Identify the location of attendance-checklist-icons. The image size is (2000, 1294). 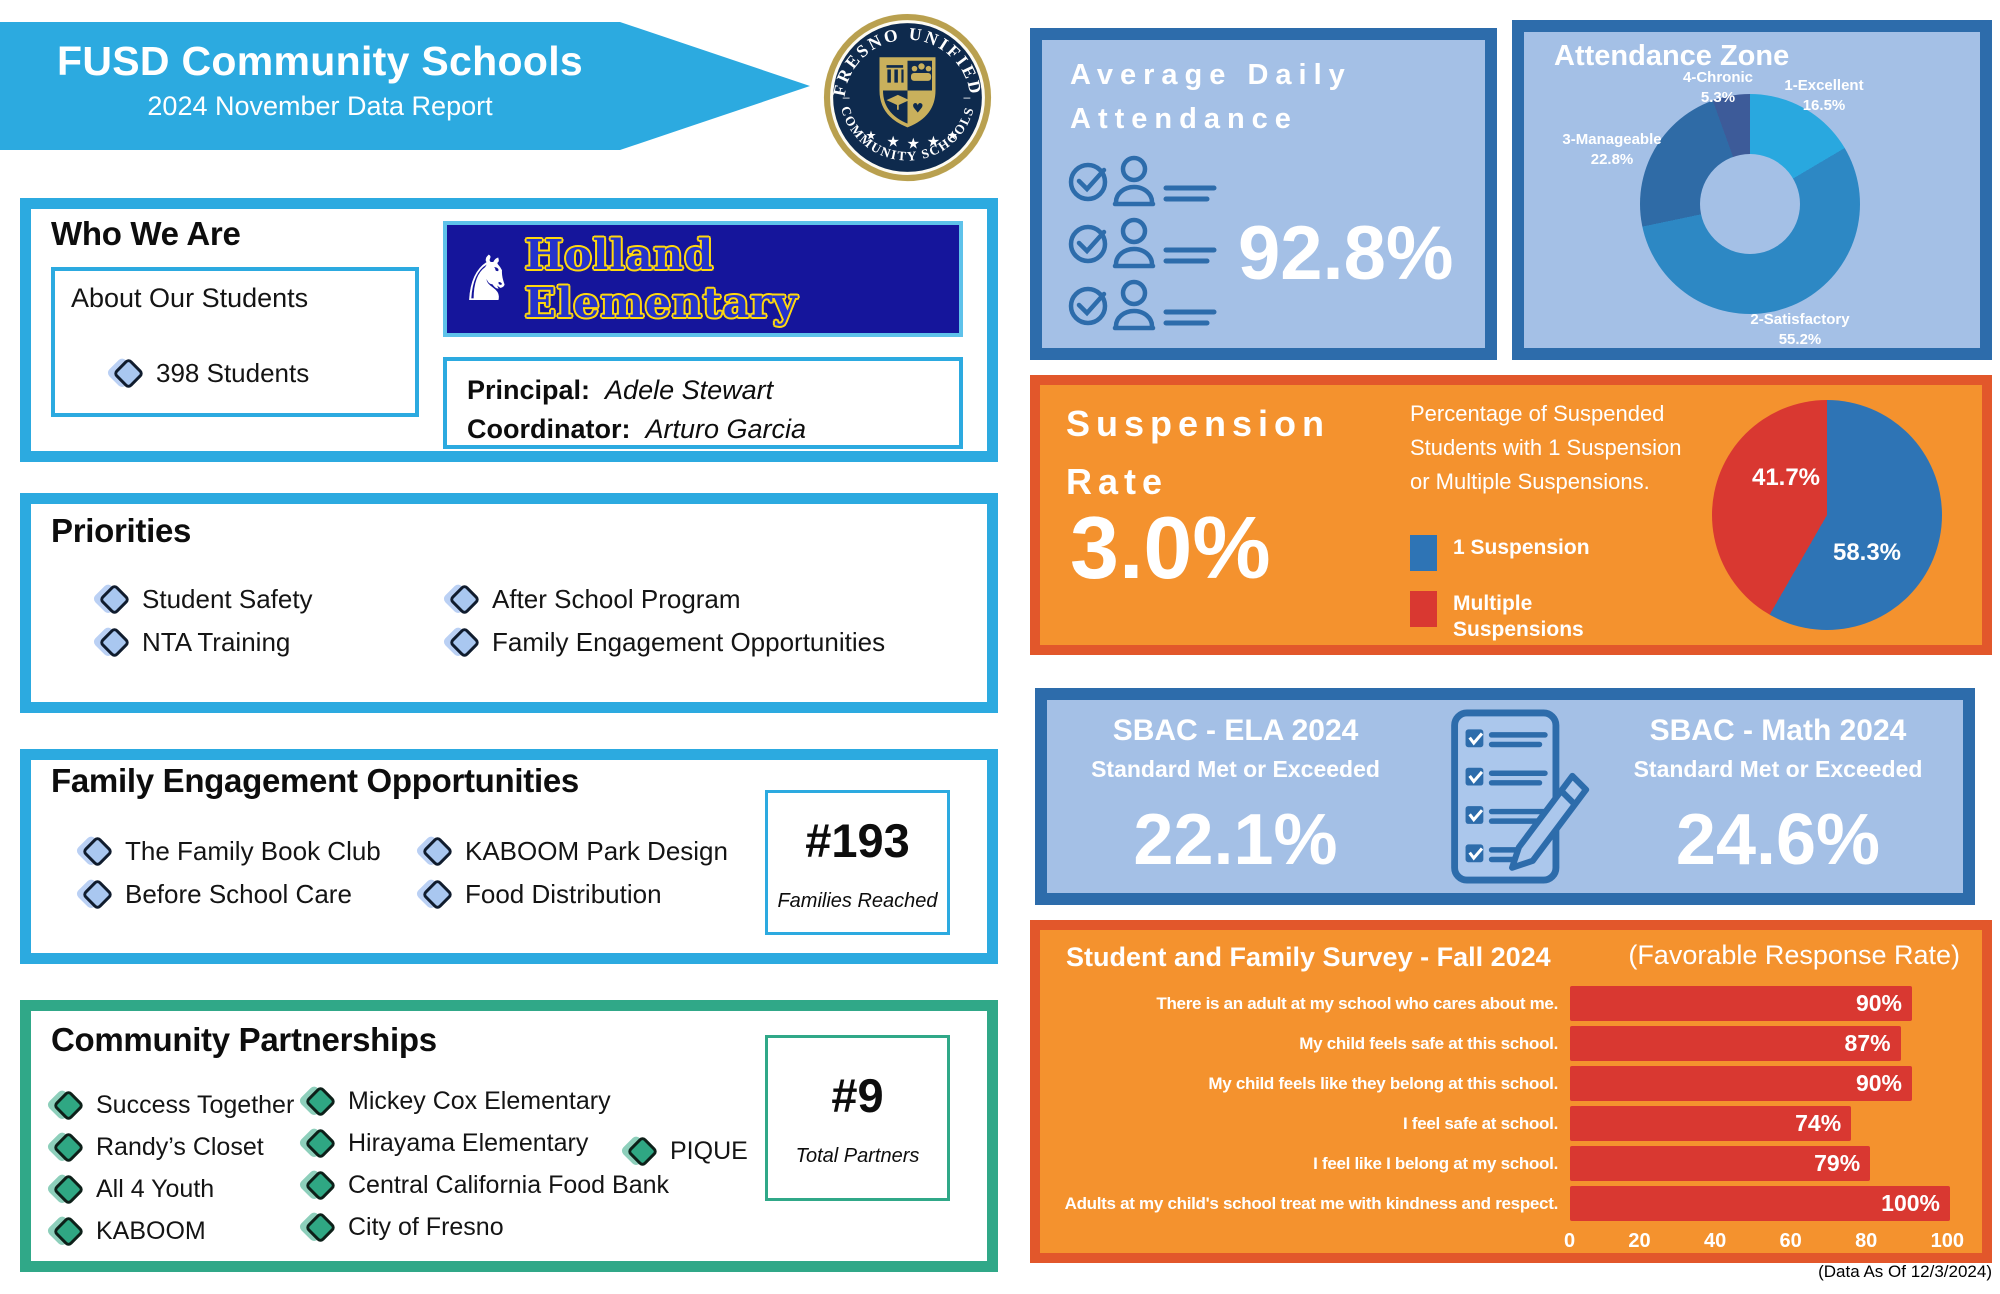
(1149, 242).